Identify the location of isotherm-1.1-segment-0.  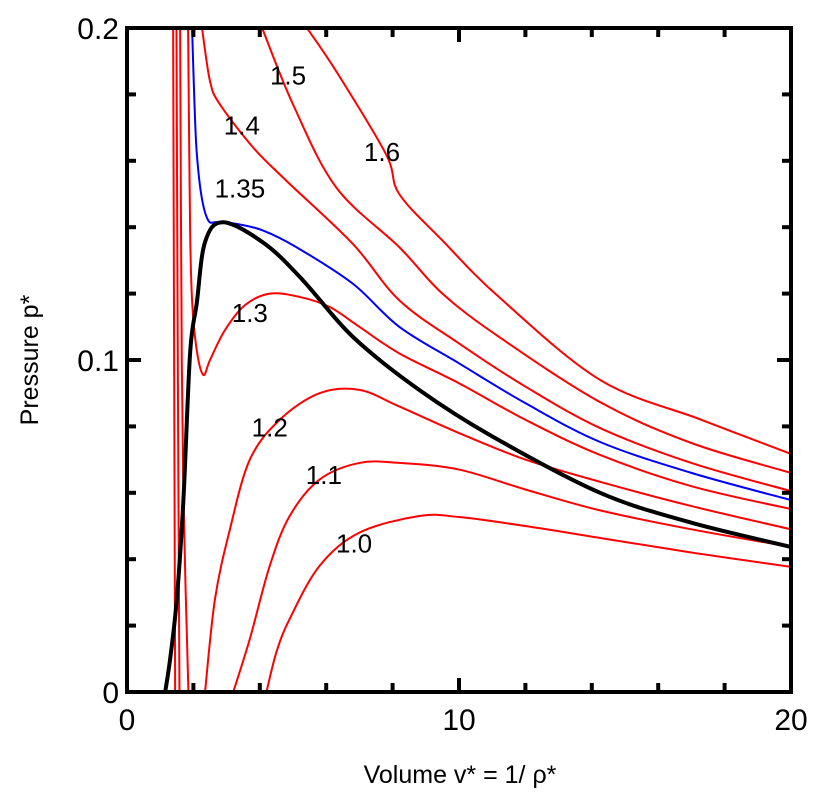
(178, 360).